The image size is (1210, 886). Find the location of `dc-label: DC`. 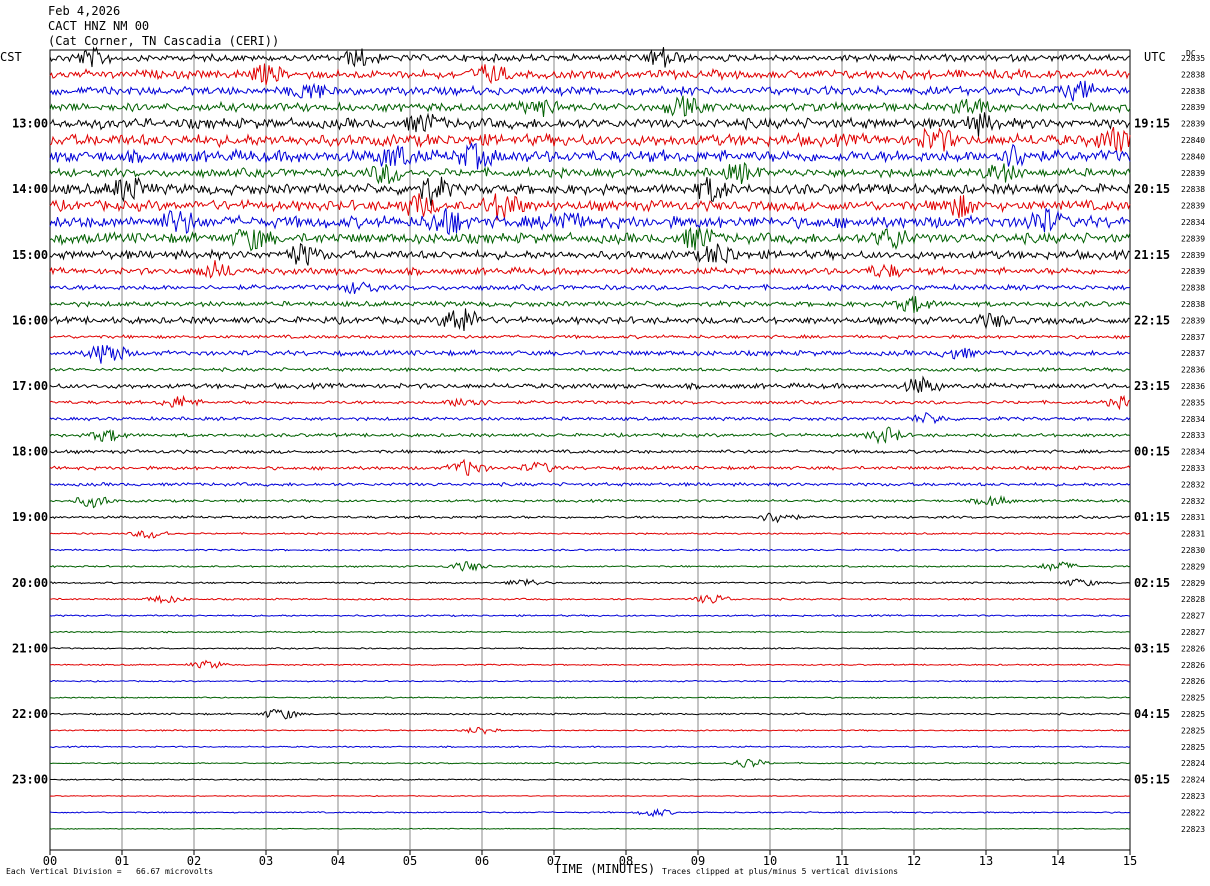

dc-label: DC is located at coordinates (1191, 53).